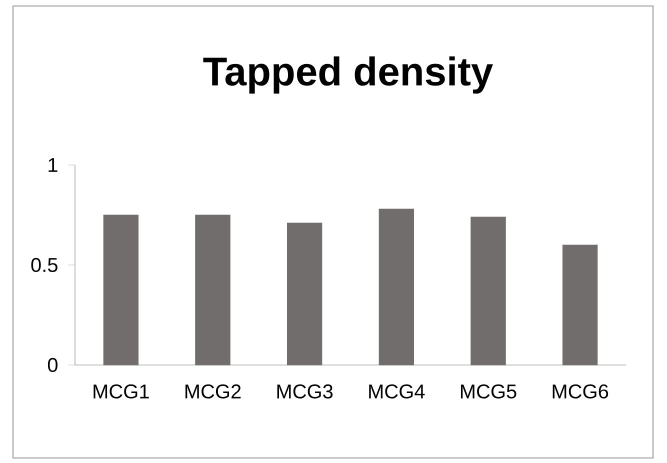  Describe the element at coordinates (213, 391) in the screenshot. I see `x-tick-label: MCG2` at that location.